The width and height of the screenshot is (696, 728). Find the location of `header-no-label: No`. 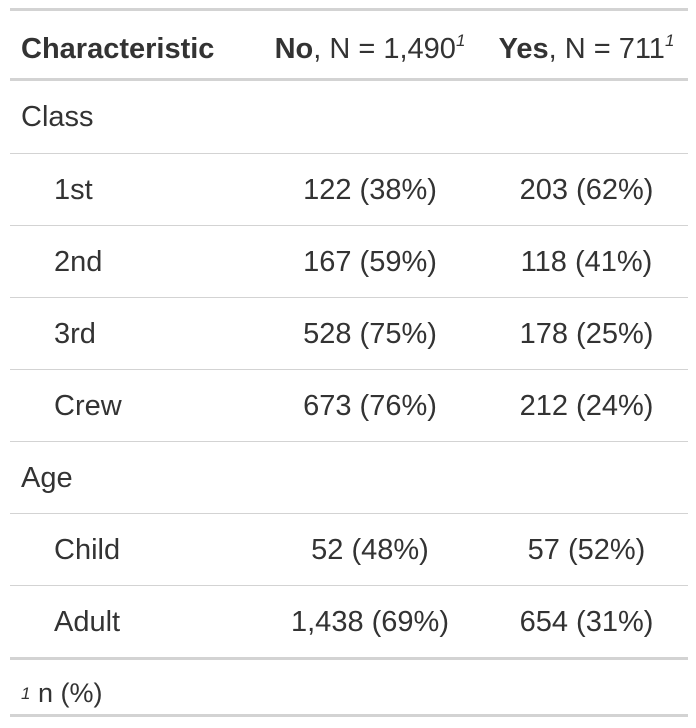

header-no-label: No is located at coordinates (294, 49).